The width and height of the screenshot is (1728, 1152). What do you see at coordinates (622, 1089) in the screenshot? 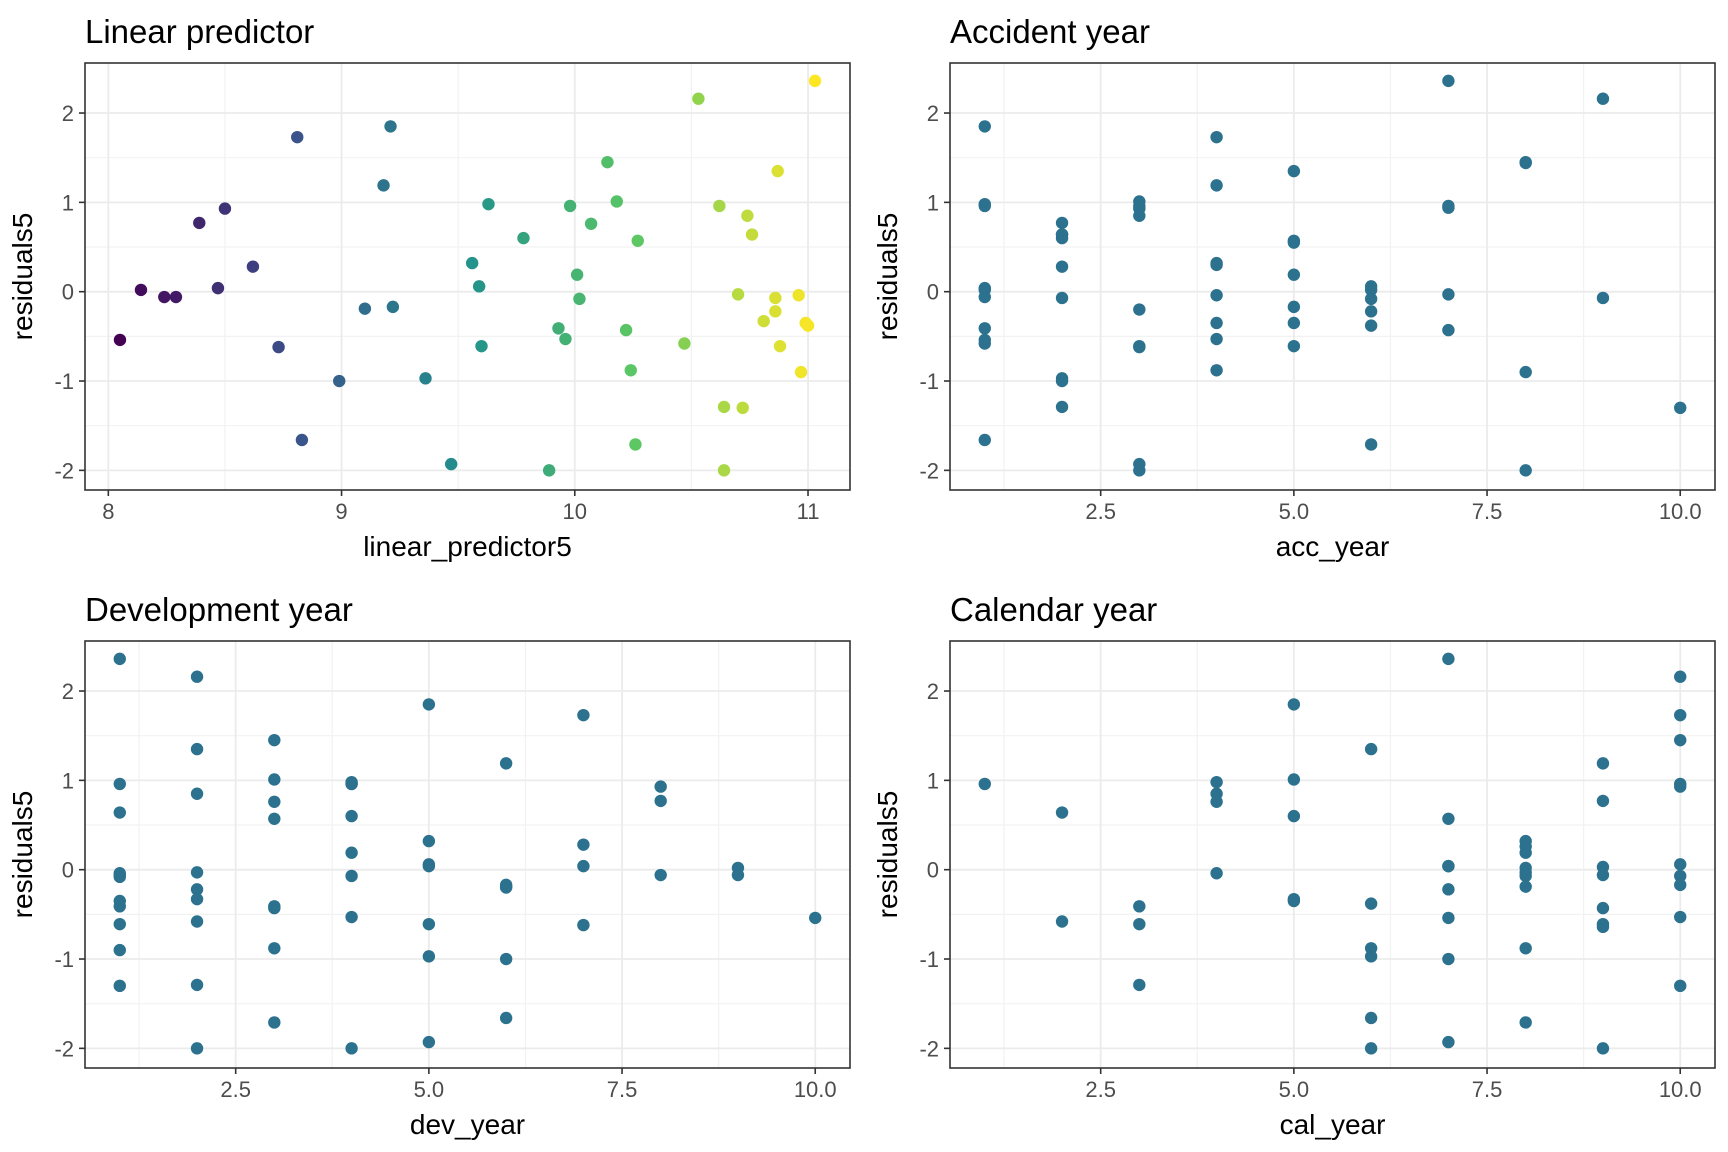
I see `x-tick-label: 7.5` at bounding box center [622, 1089].